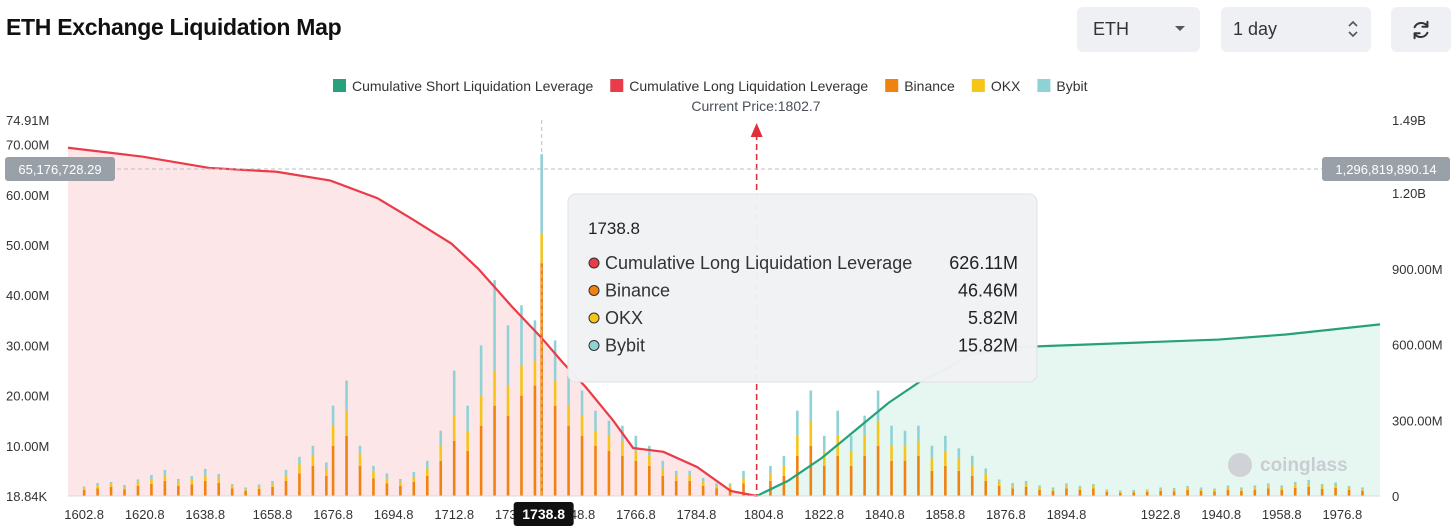 Image resolution: width=1456 pixels, height=528 pixels. Describe the element at coordinates (273, 514) in the screenshot. I see `x-tick-label: 1658.8` at that location.